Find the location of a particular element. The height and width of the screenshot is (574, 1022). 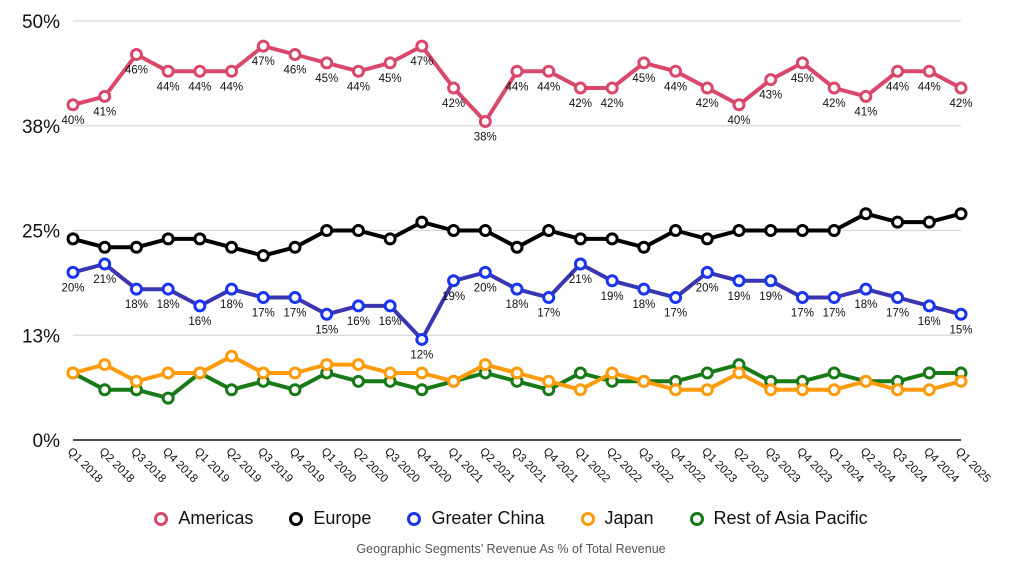

y-tick-label: 25% is located at coordinates (41, 232).